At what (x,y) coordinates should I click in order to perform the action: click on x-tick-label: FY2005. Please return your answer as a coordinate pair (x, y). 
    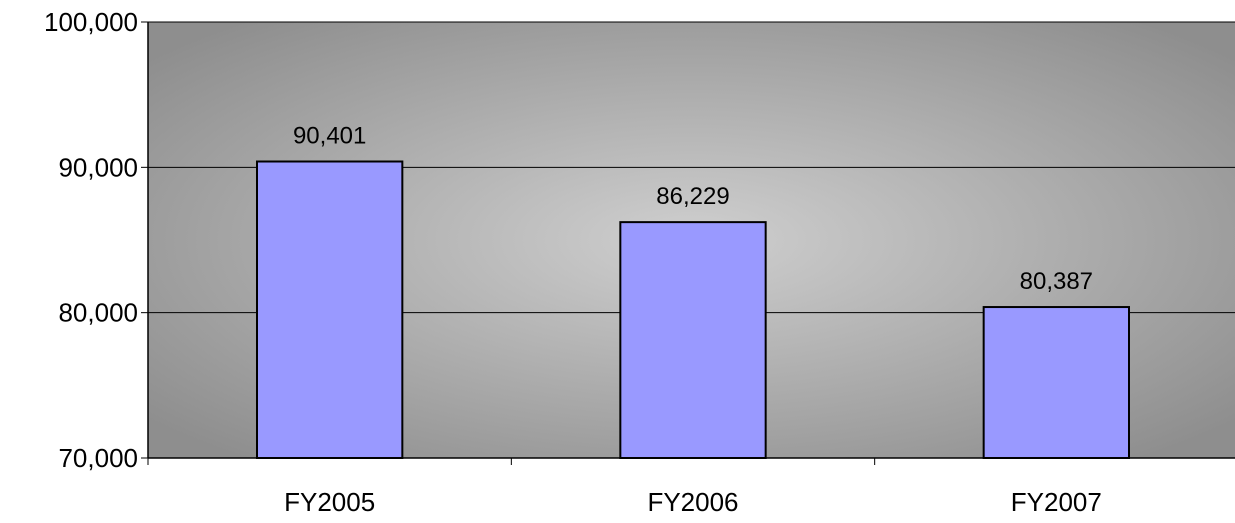
    Looking at the image, I should click on (329, 502).